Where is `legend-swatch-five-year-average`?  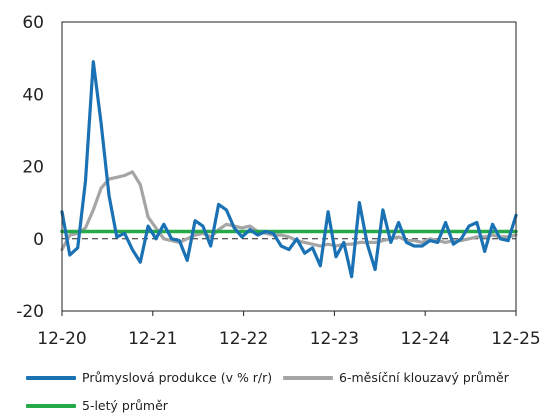 legend-swatch-five-year-average is located at coordinates (51, 405).